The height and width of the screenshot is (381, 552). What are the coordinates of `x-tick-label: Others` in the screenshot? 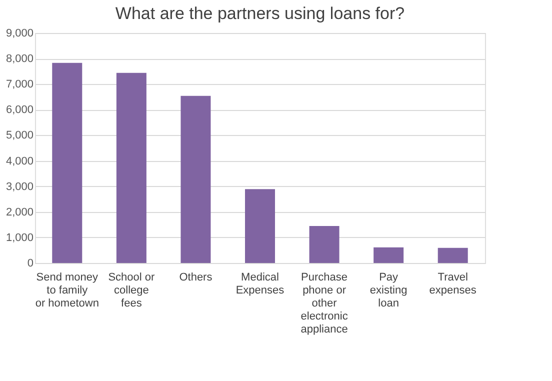 It's located at (196, 278).